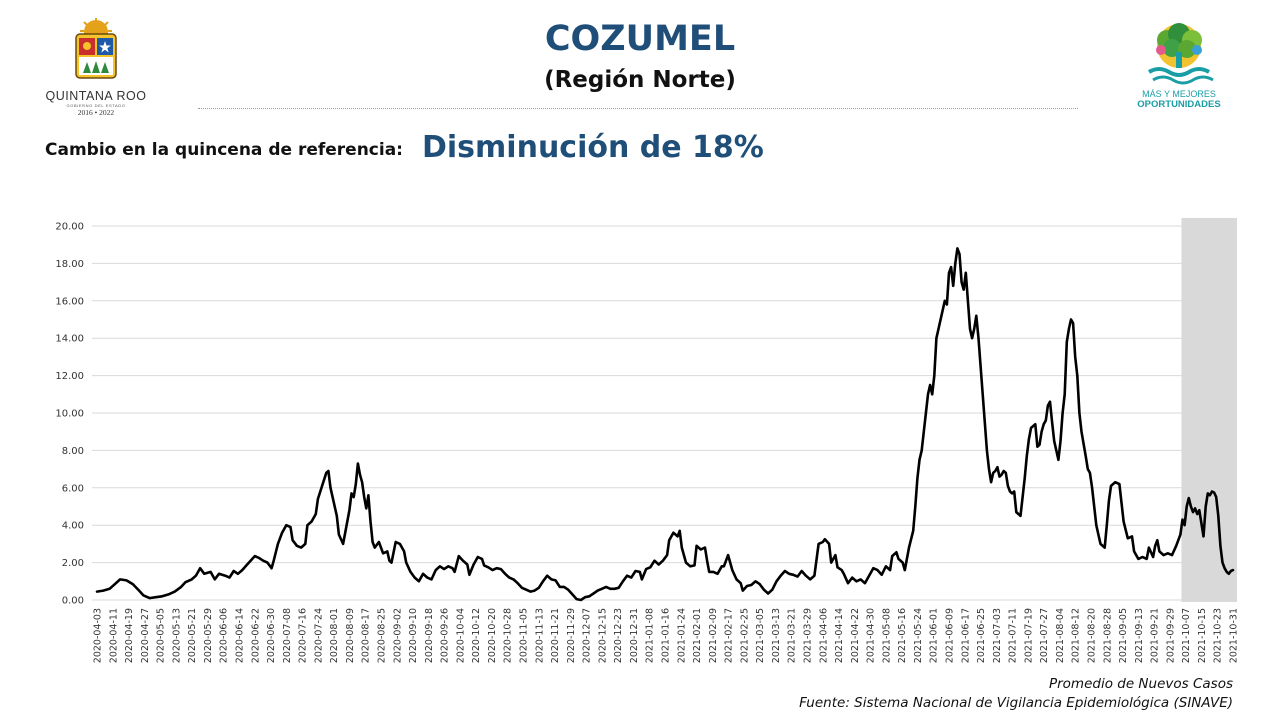 The height and width of the screenshot is (720, 1280). I want to click on x-tick-label: 2020-04-11, so click(113, 635).